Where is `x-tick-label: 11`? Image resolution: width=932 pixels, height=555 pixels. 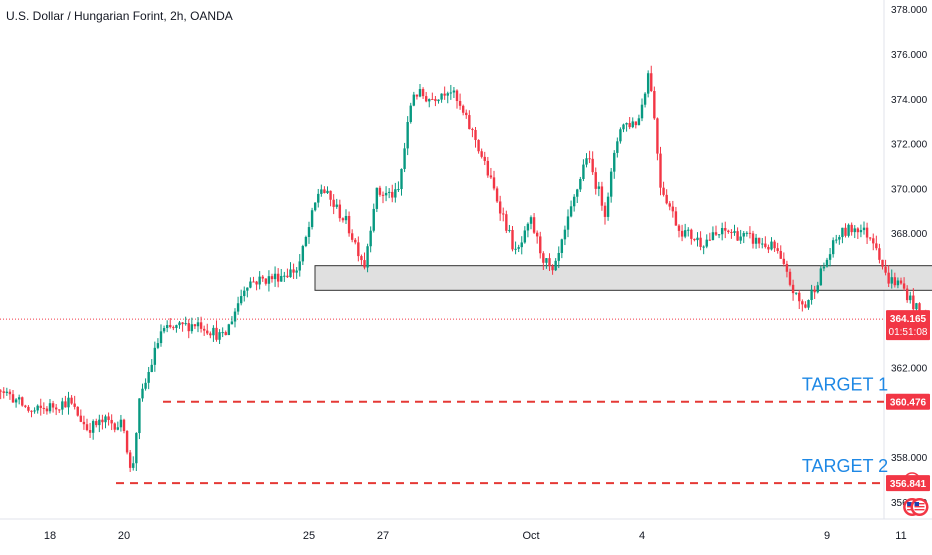
x-tick-label: 11 is located at coordinates (900, 536).